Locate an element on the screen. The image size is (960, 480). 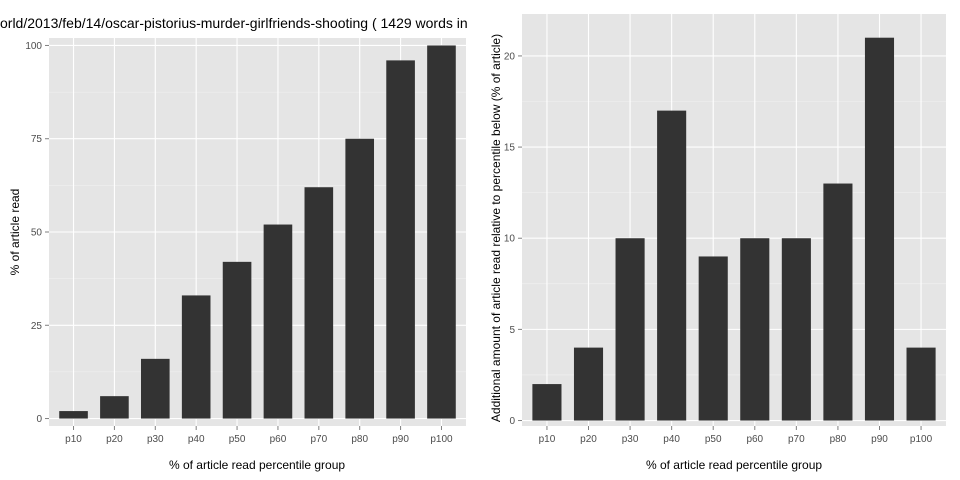
right-x-tick-label: p50 is located at coordinates (713, 439).